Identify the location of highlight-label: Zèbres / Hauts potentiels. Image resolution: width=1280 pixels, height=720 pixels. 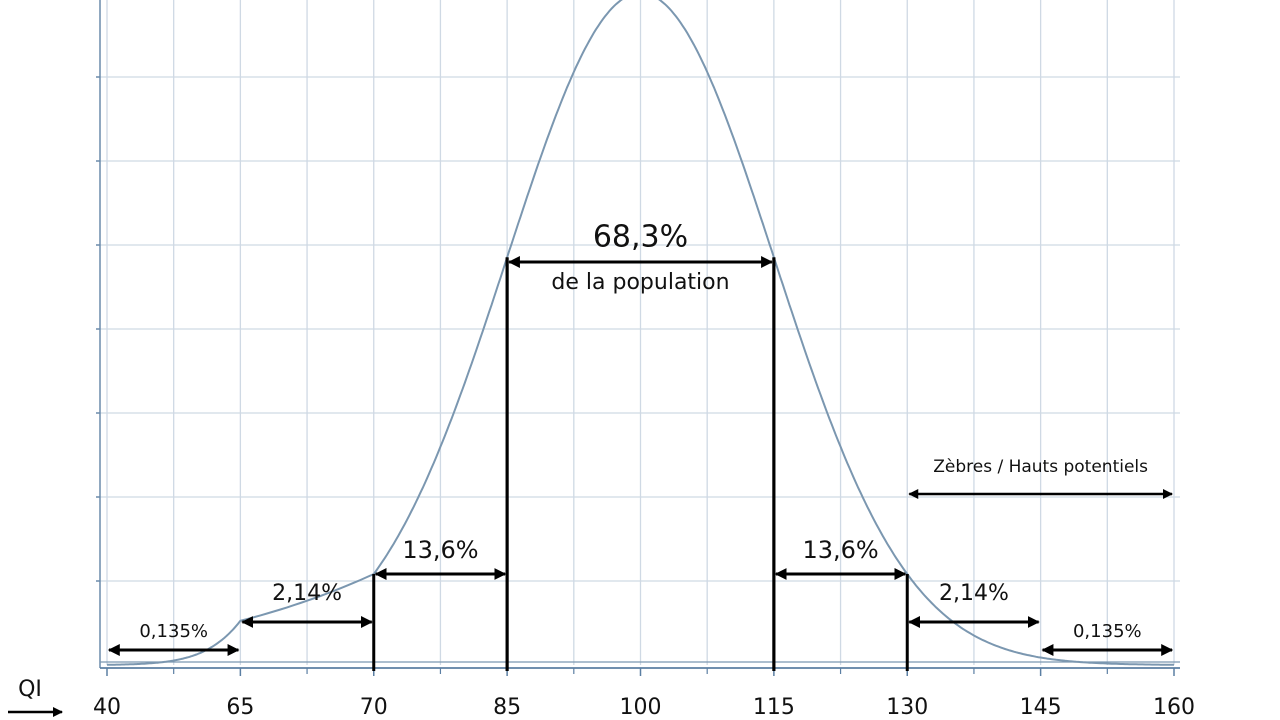
(1040, 467).